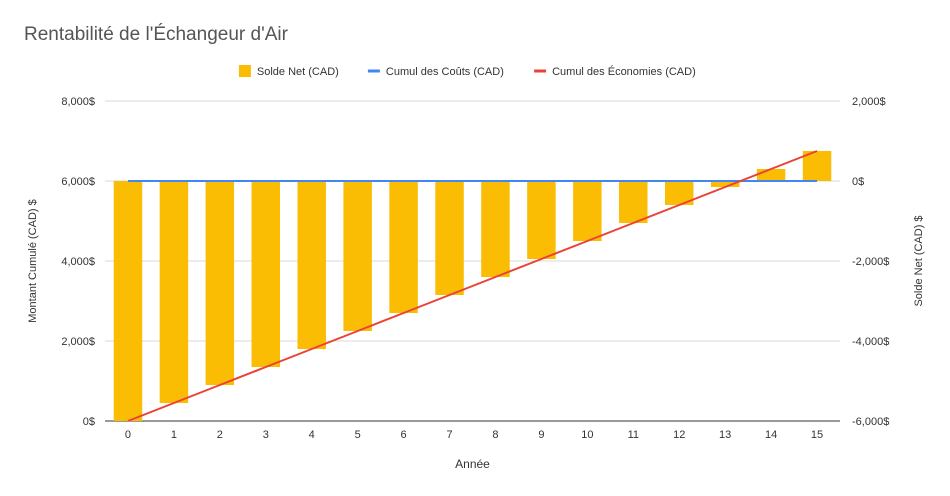 This screenshot has width=950, height=496. Describe the element at coordinates (870, 262) in the screenshot. I see `right-axis-tick-label: -2,000$` at that location.